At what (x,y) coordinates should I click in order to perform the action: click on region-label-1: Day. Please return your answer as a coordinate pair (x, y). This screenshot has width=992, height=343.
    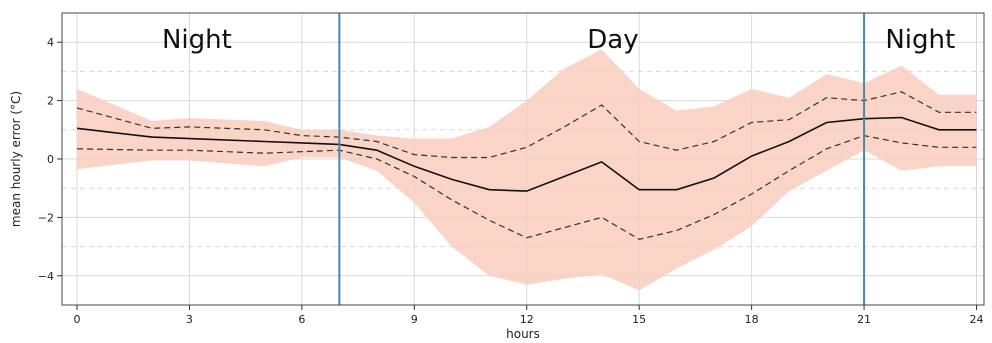
    Looking at the image, I should click on (612, 40).